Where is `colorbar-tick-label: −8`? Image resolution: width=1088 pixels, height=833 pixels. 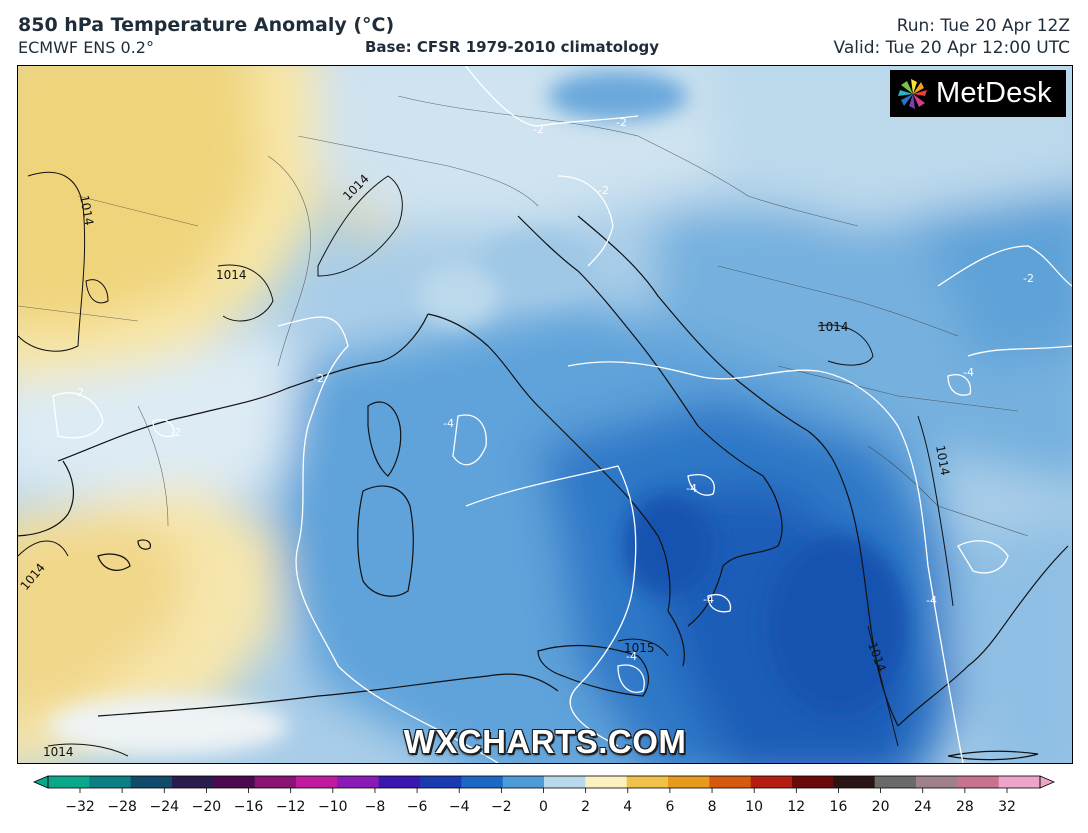
colorbar-tick-label: −8 is located at coordinates (375, 807).